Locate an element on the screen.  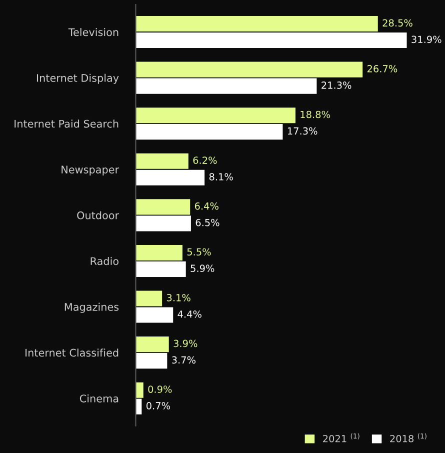
data-label: 3.1% is located at coordinates (178, 298).